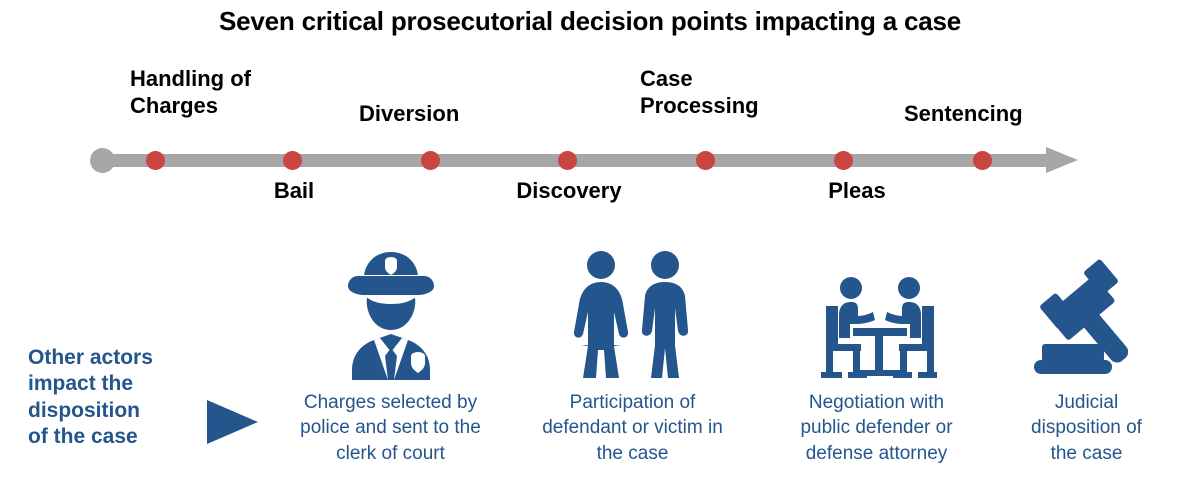  Describe the element at coordinates (1062, 160) in the screenshot. I see `timeline-arrowhead-icon` at that location.